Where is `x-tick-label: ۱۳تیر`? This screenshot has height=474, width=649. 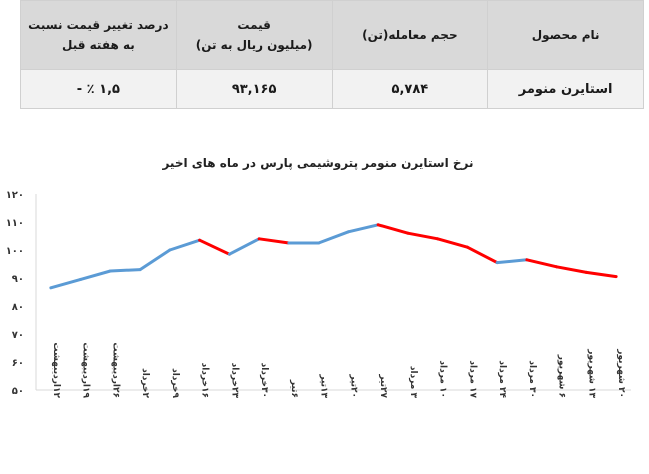
x-tick-label: ۱۳تیر is located at coordinates (324, 385).